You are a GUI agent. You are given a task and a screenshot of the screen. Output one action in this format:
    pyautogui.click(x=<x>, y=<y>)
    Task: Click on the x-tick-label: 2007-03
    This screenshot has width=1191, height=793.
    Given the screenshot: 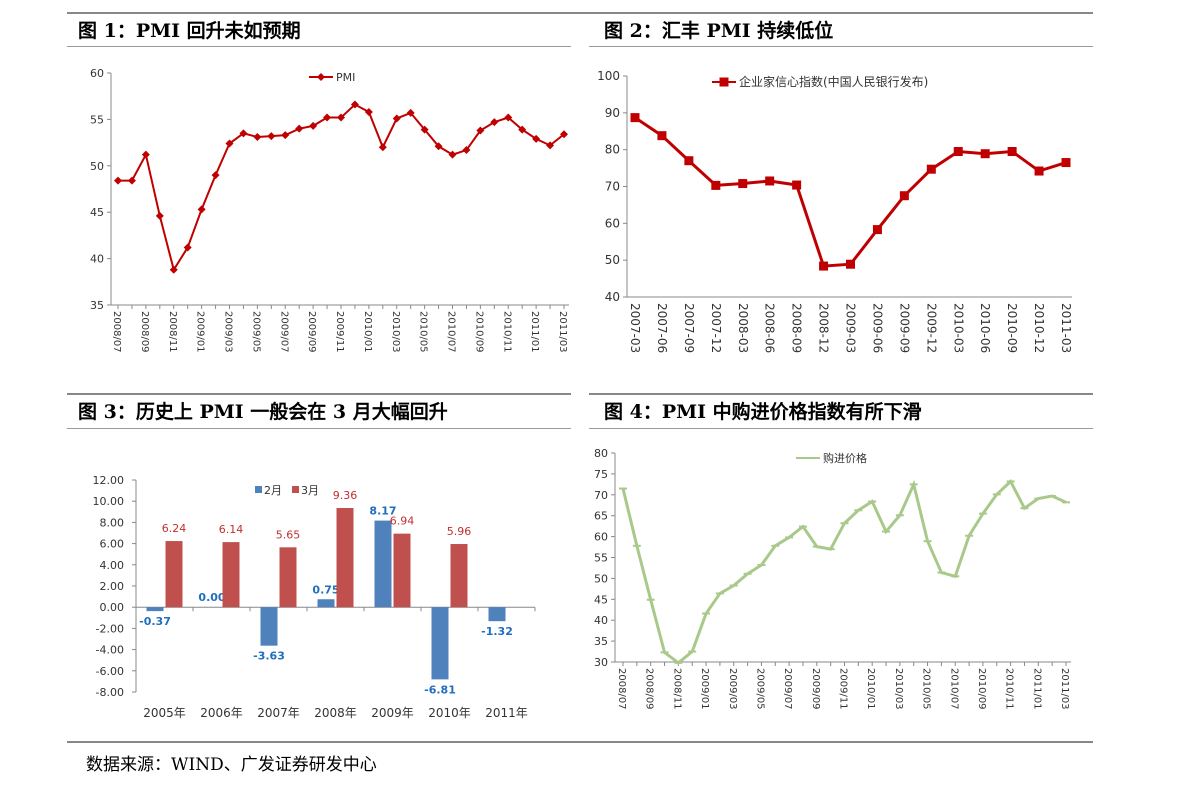 What is the action you would take?
    pyautogui.click(x=635, y=328)
    